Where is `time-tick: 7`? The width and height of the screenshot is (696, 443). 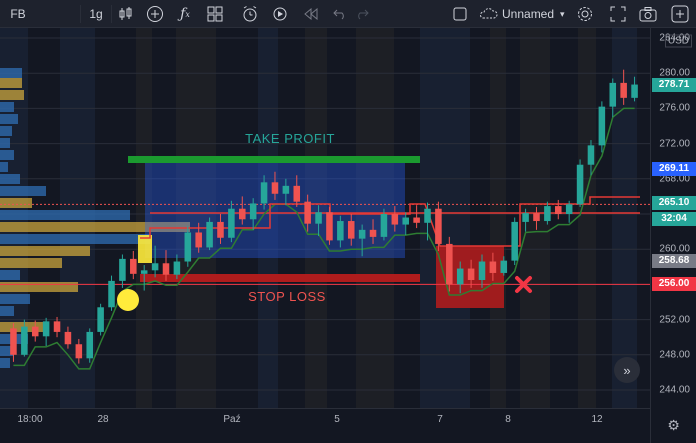 time-tick: 7 is located at coordinates (440, 419).